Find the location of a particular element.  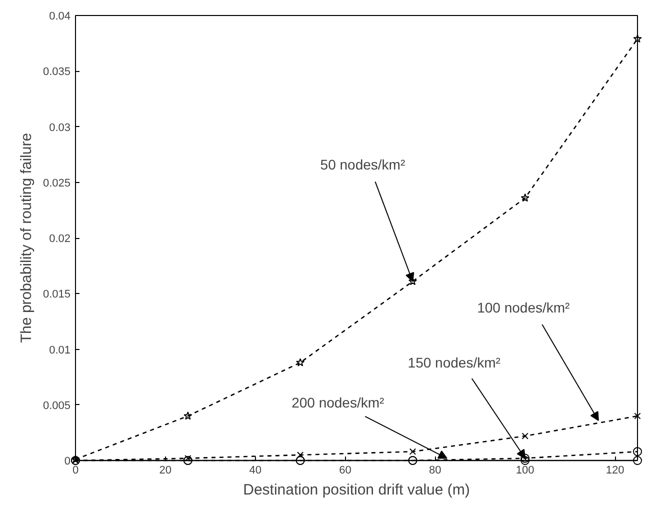

x-tick-label: 60 is located at coordinates (345, 470).